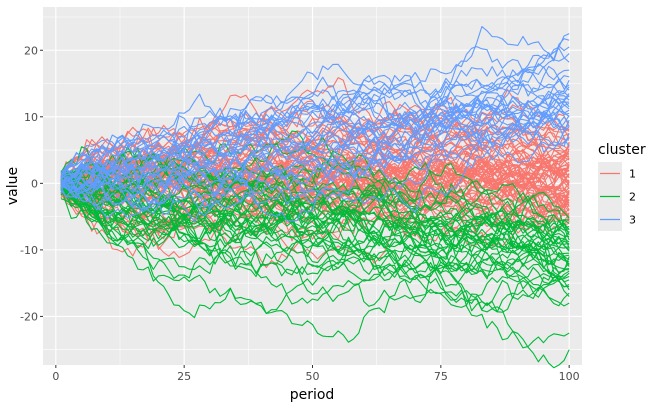 The height and width of the screenshot is (409, 663). I want to click on x-tick-label: 75, so click(441, 376).